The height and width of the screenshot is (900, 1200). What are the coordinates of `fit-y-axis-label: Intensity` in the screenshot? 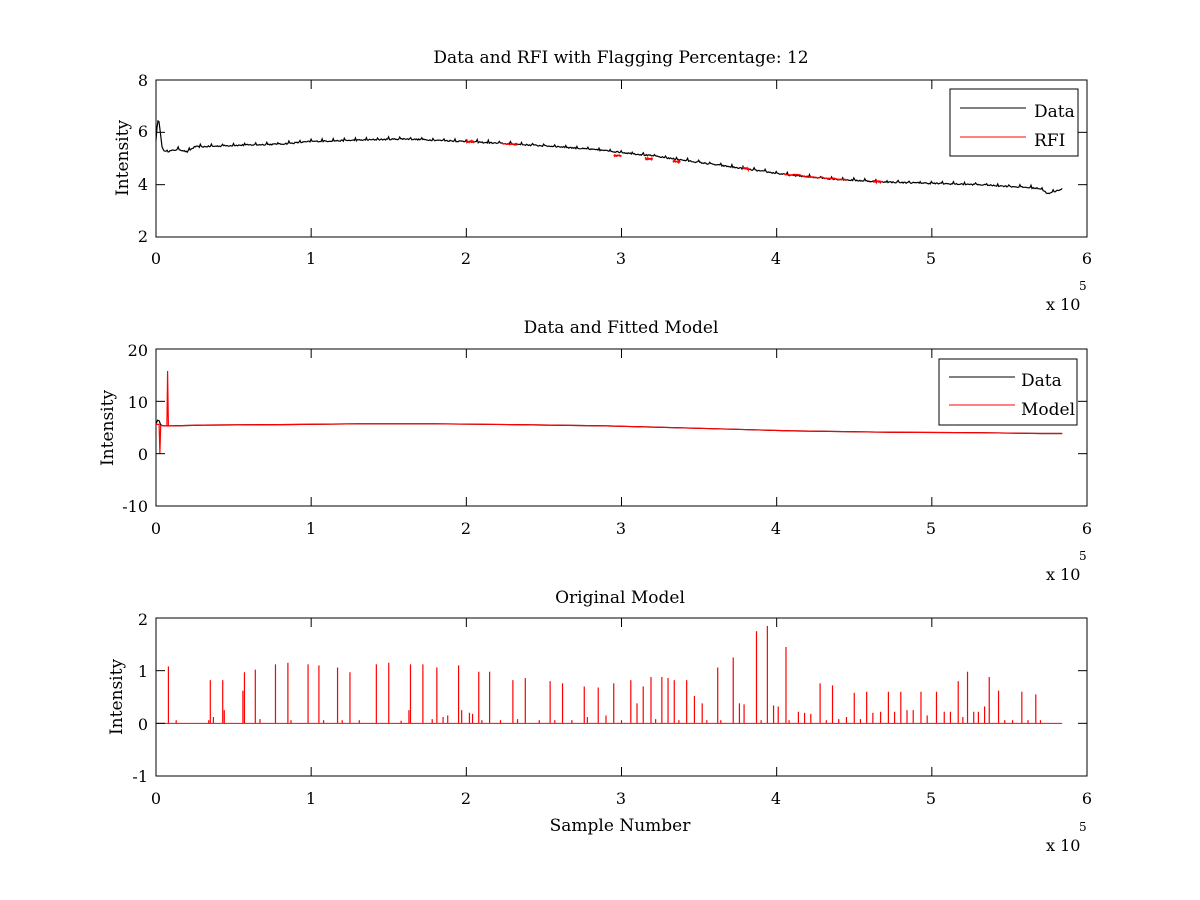 It's located at (108, 428).